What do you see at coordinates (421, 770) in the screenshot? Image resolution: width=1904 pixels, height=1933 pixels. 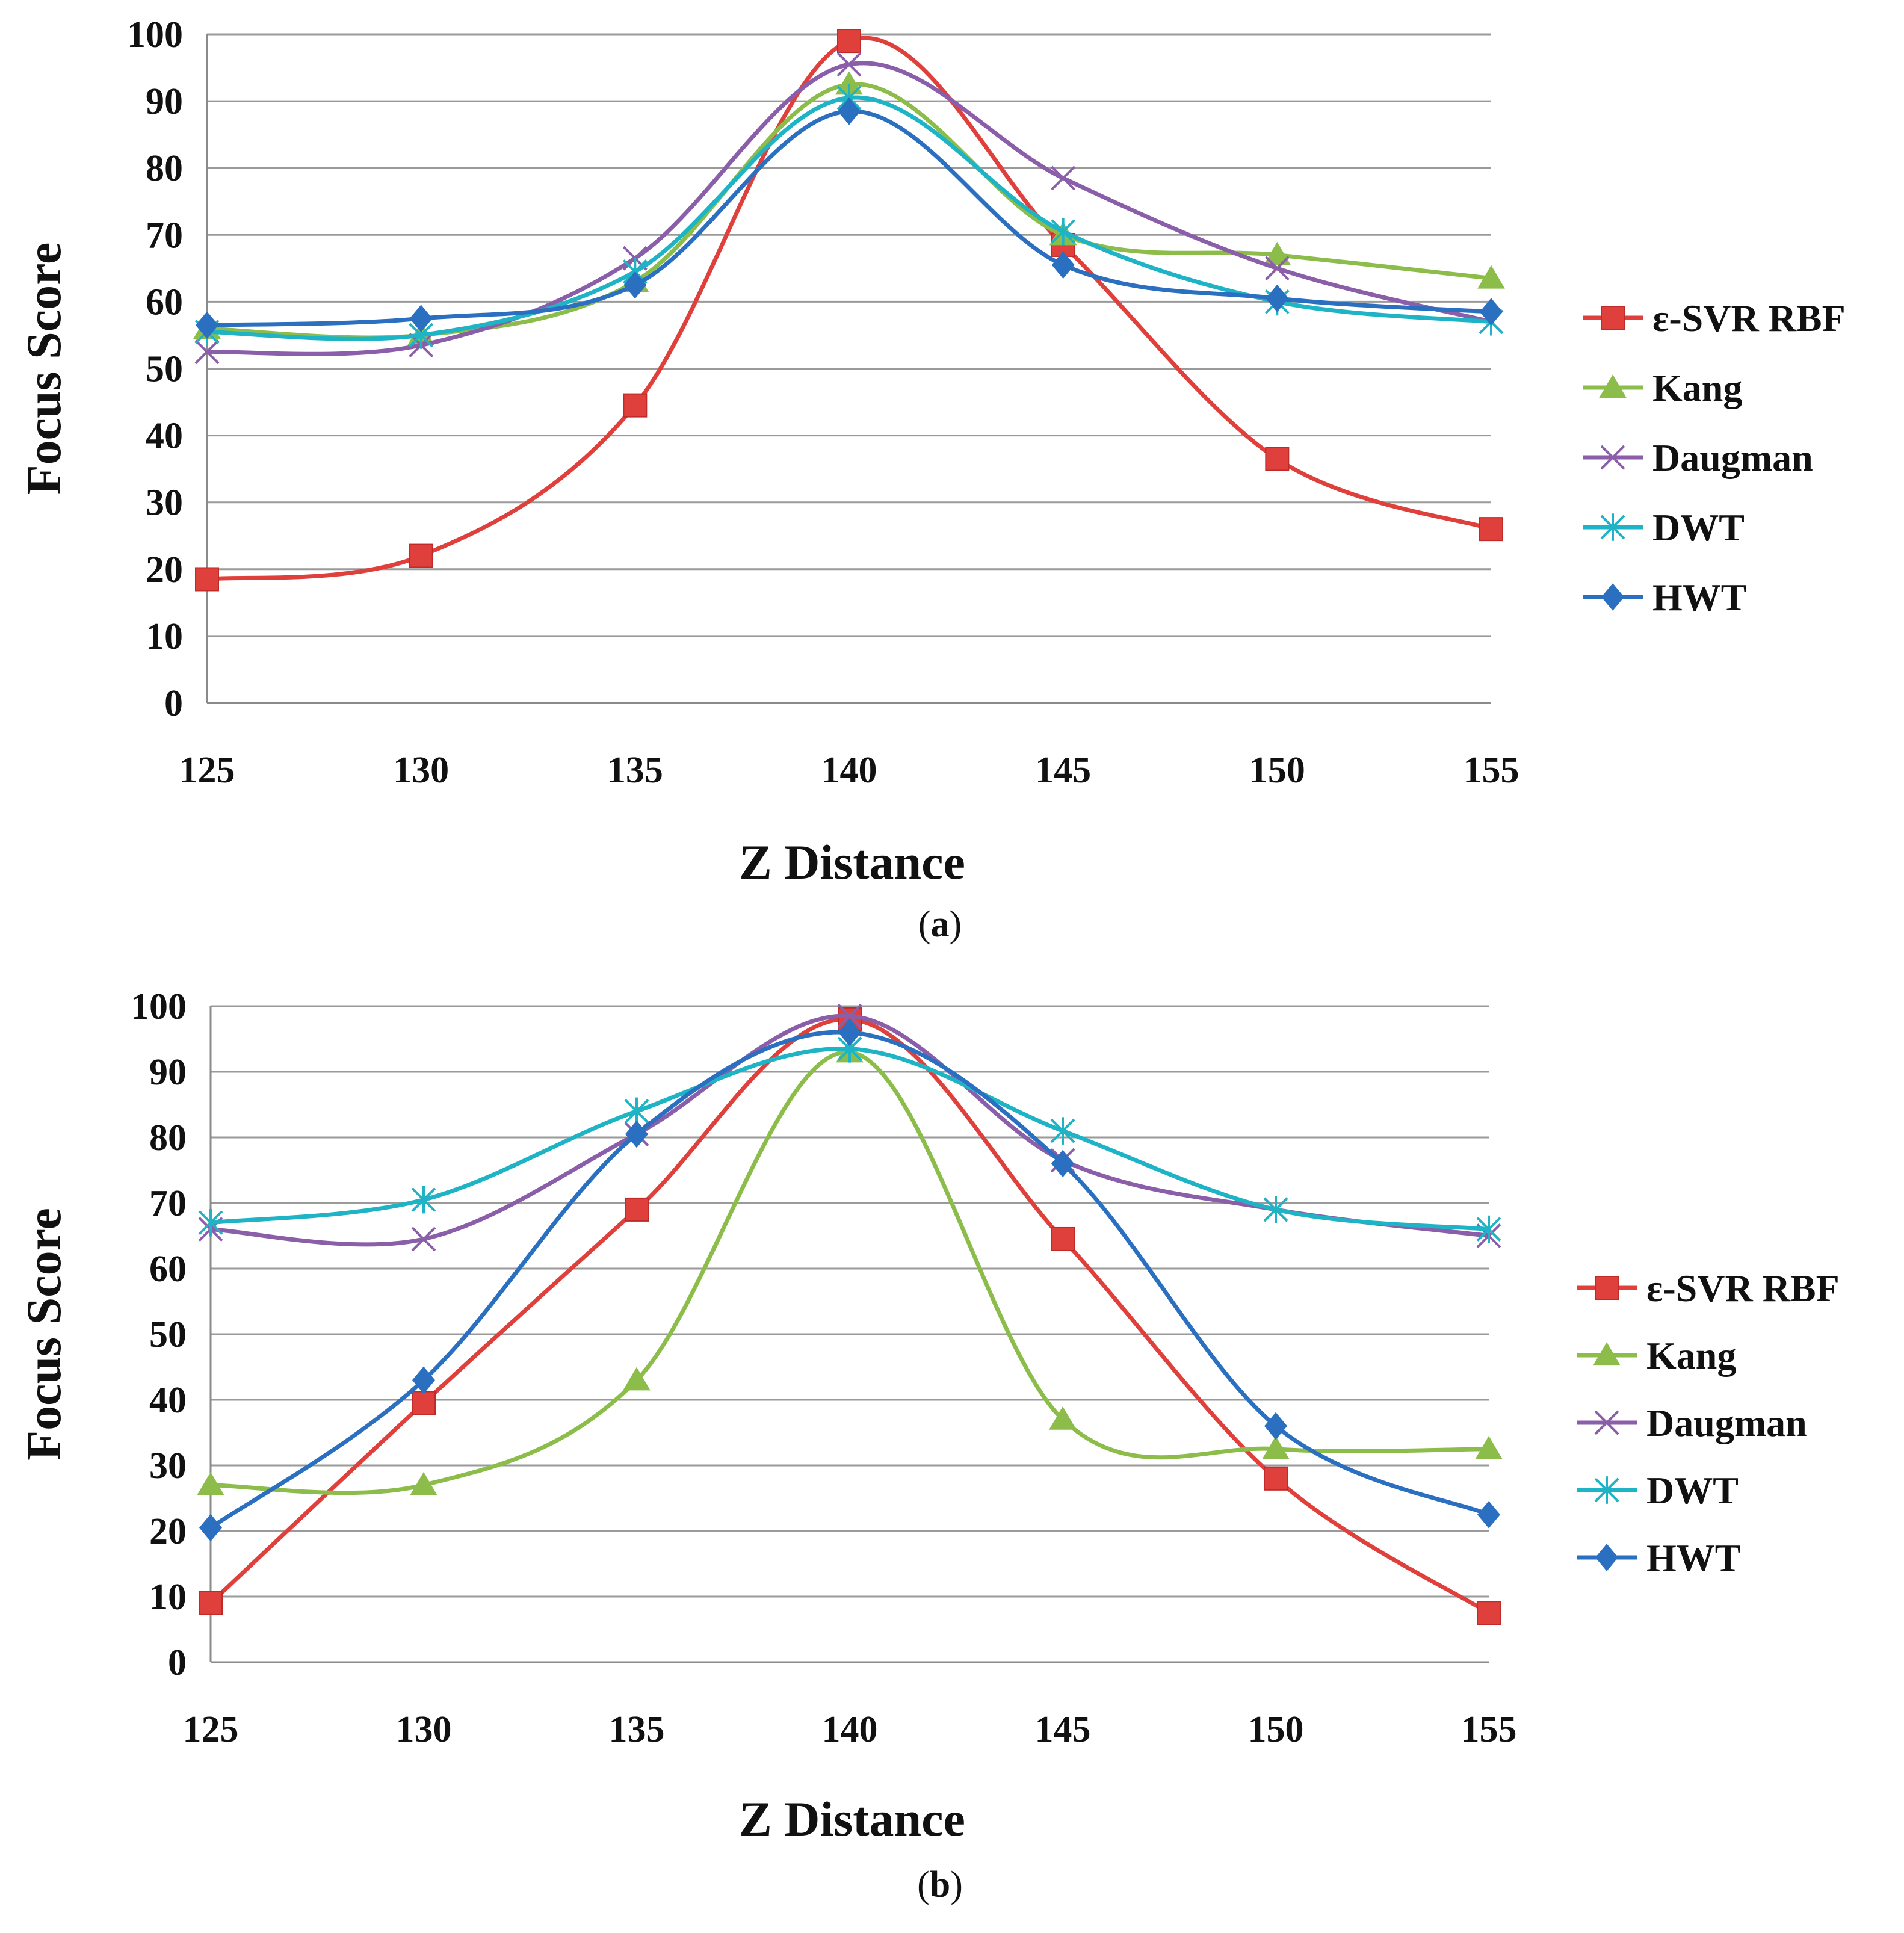 I see `x-tick-label: 130` at bounding box center [421, 770].